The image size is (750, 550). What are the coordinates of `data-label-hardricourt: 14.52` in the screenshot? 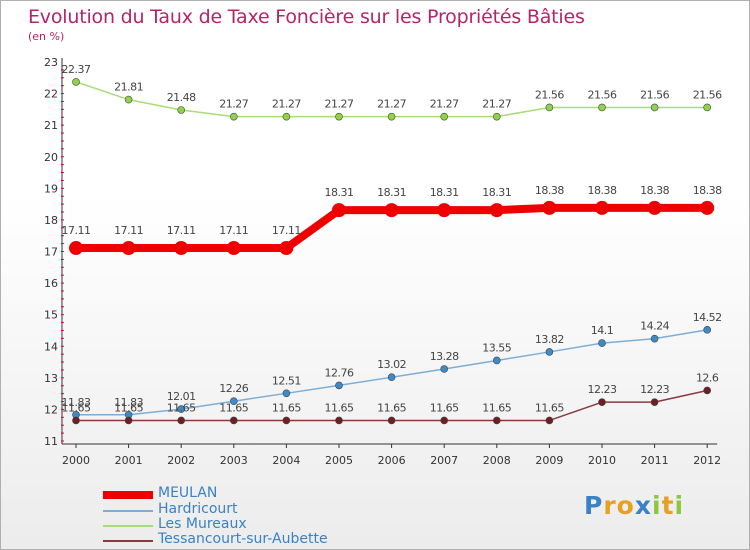 It's located at (707, 317).